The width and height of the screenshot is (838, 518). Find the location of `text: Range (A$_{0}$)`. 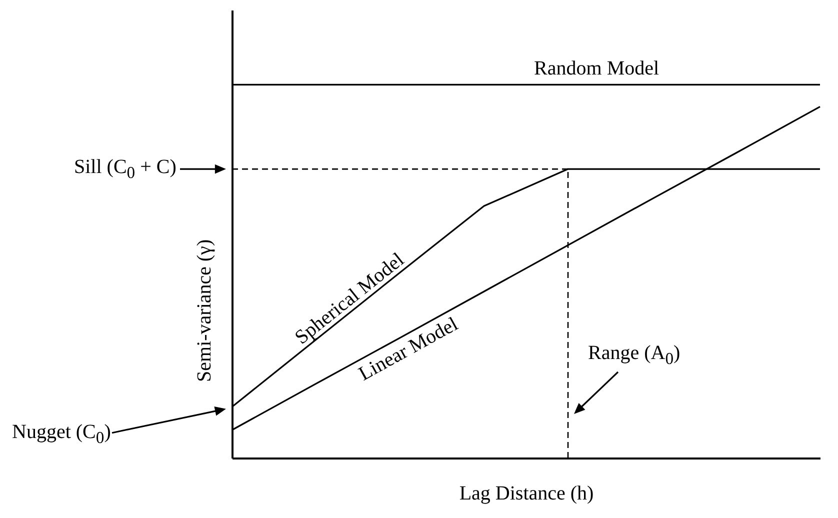

text: Range (A$_{0}$) is located at coordinates (634, 355).